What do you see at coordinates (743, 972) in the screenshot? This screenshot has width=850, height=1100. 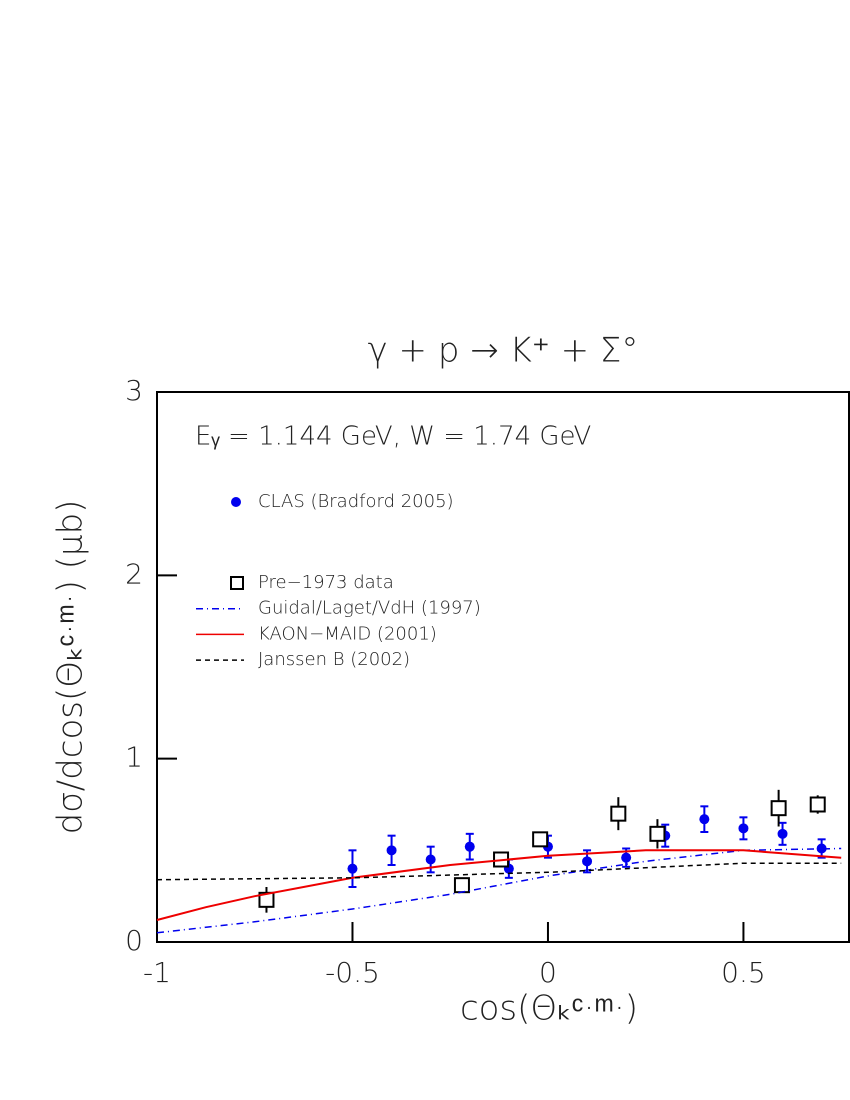 I see `x-tick-label: 0.5` at bounding box center [743, 972].